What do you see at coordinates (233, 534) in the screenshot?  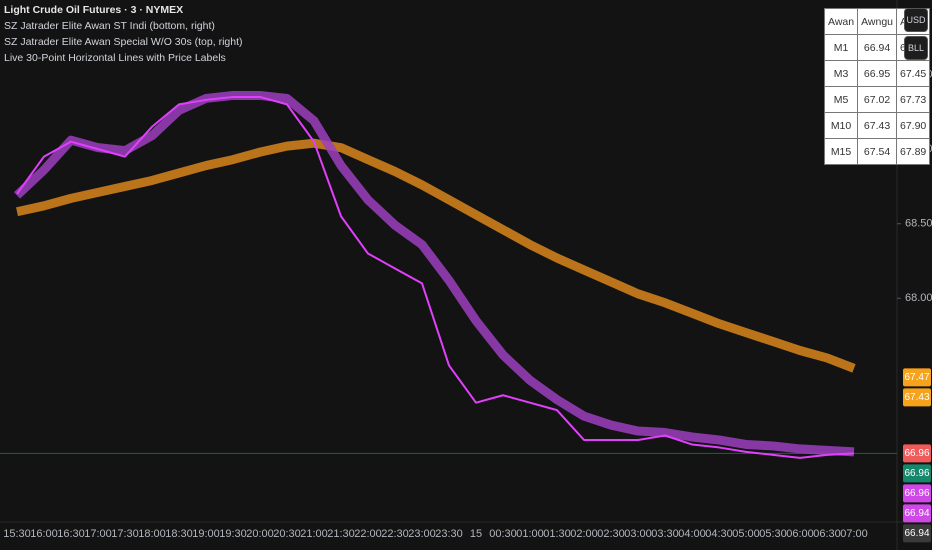 I see `x-tick-label: 19:30` at bounding box center [233, 534].